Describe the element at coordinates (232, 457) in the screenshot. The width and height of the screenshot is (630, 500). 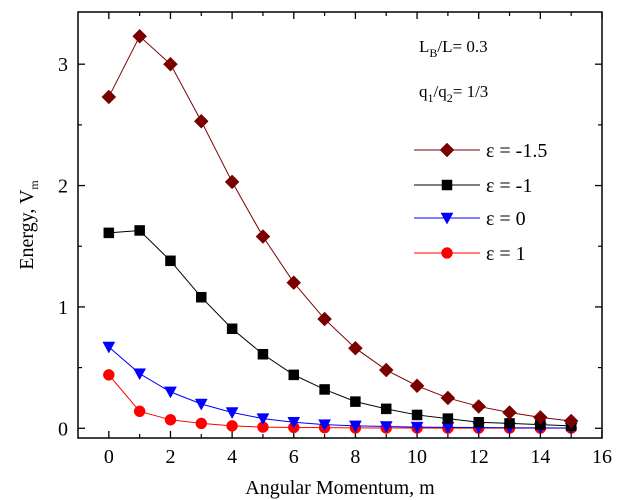
I see `x-tick-label: 4` at that location.